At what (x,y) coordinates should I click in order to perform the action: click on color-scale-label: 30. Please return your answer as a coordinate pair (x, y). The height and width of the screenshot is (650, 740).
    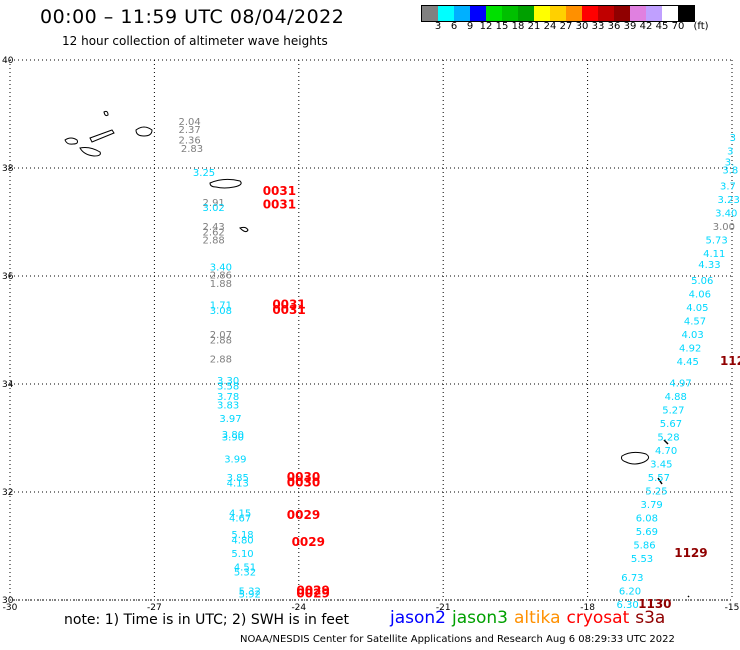
    Looking at the image, I should click on (582, 26).